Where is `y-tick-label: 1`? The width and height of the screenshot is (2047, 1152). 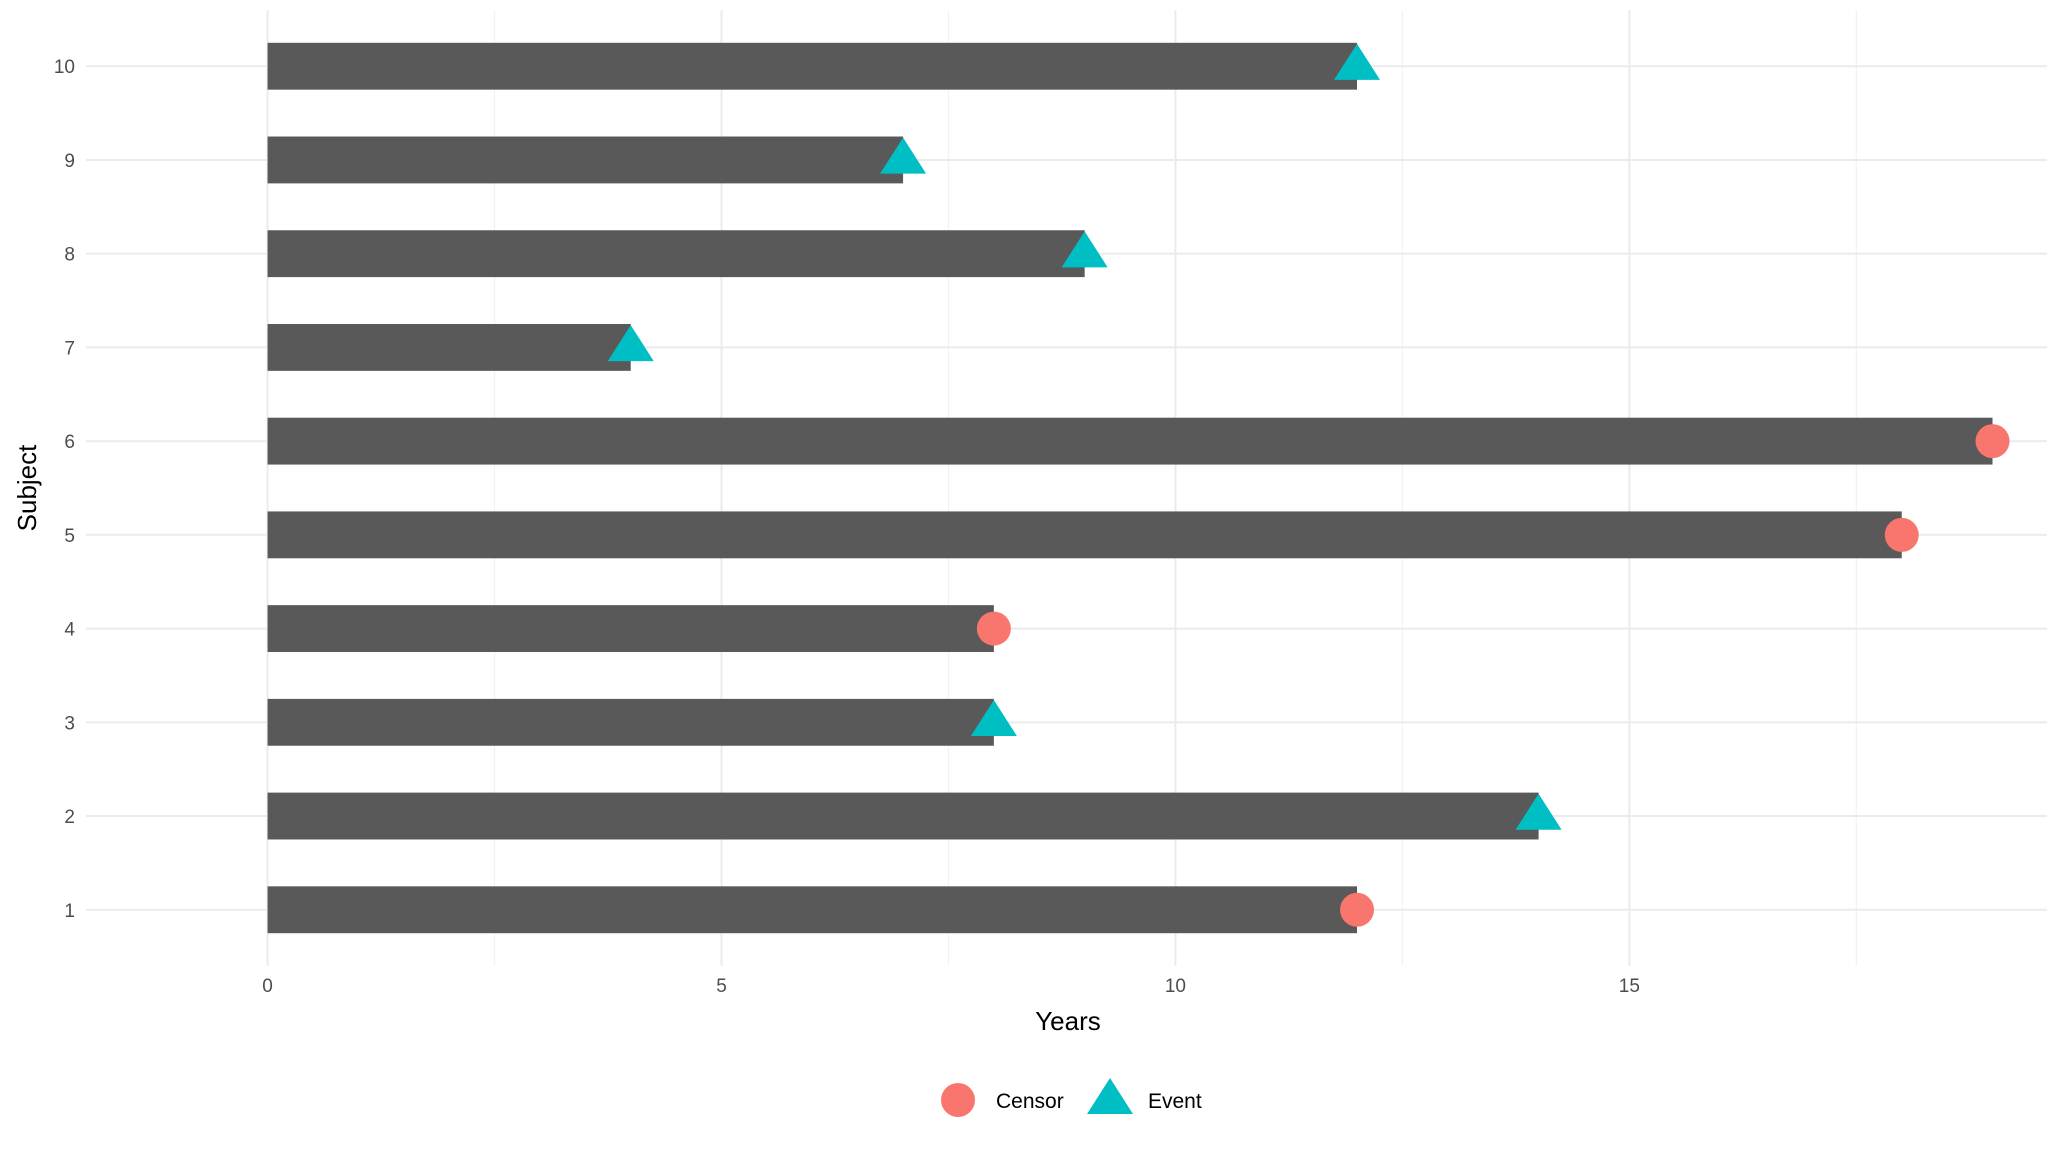
y-tick-label: 1 is located at coordinates (69, 911).